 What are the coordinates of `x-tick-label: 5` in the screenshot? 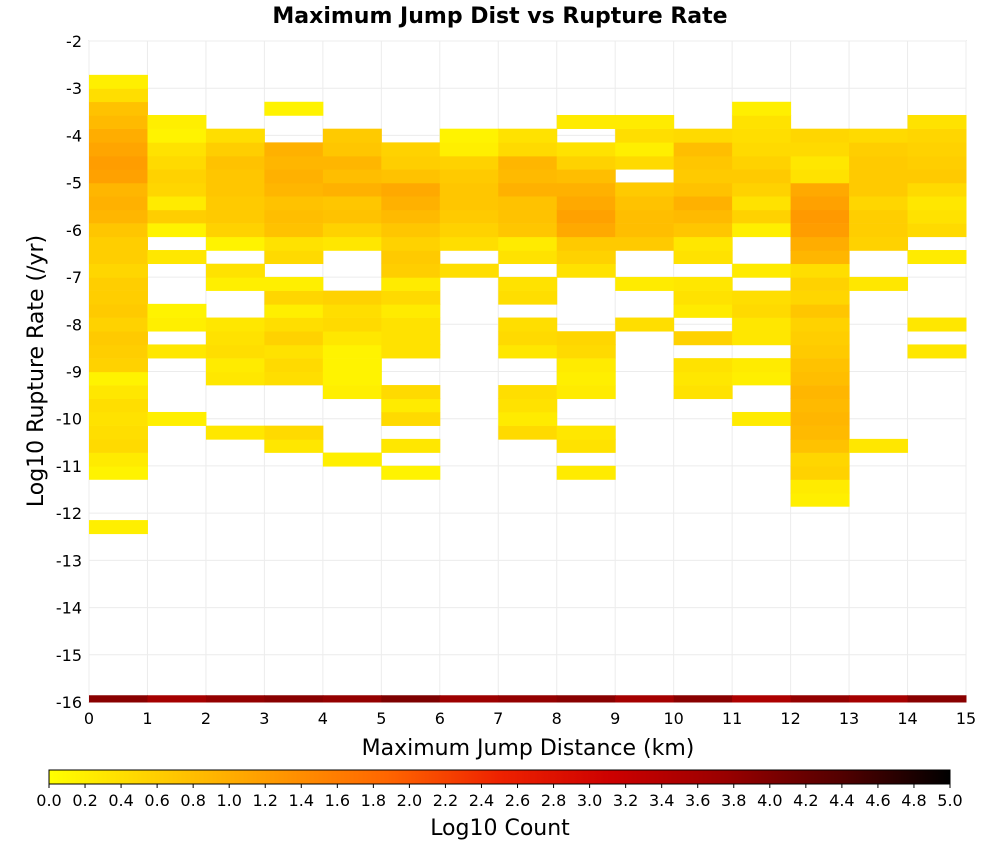 It's located at (381, 718).